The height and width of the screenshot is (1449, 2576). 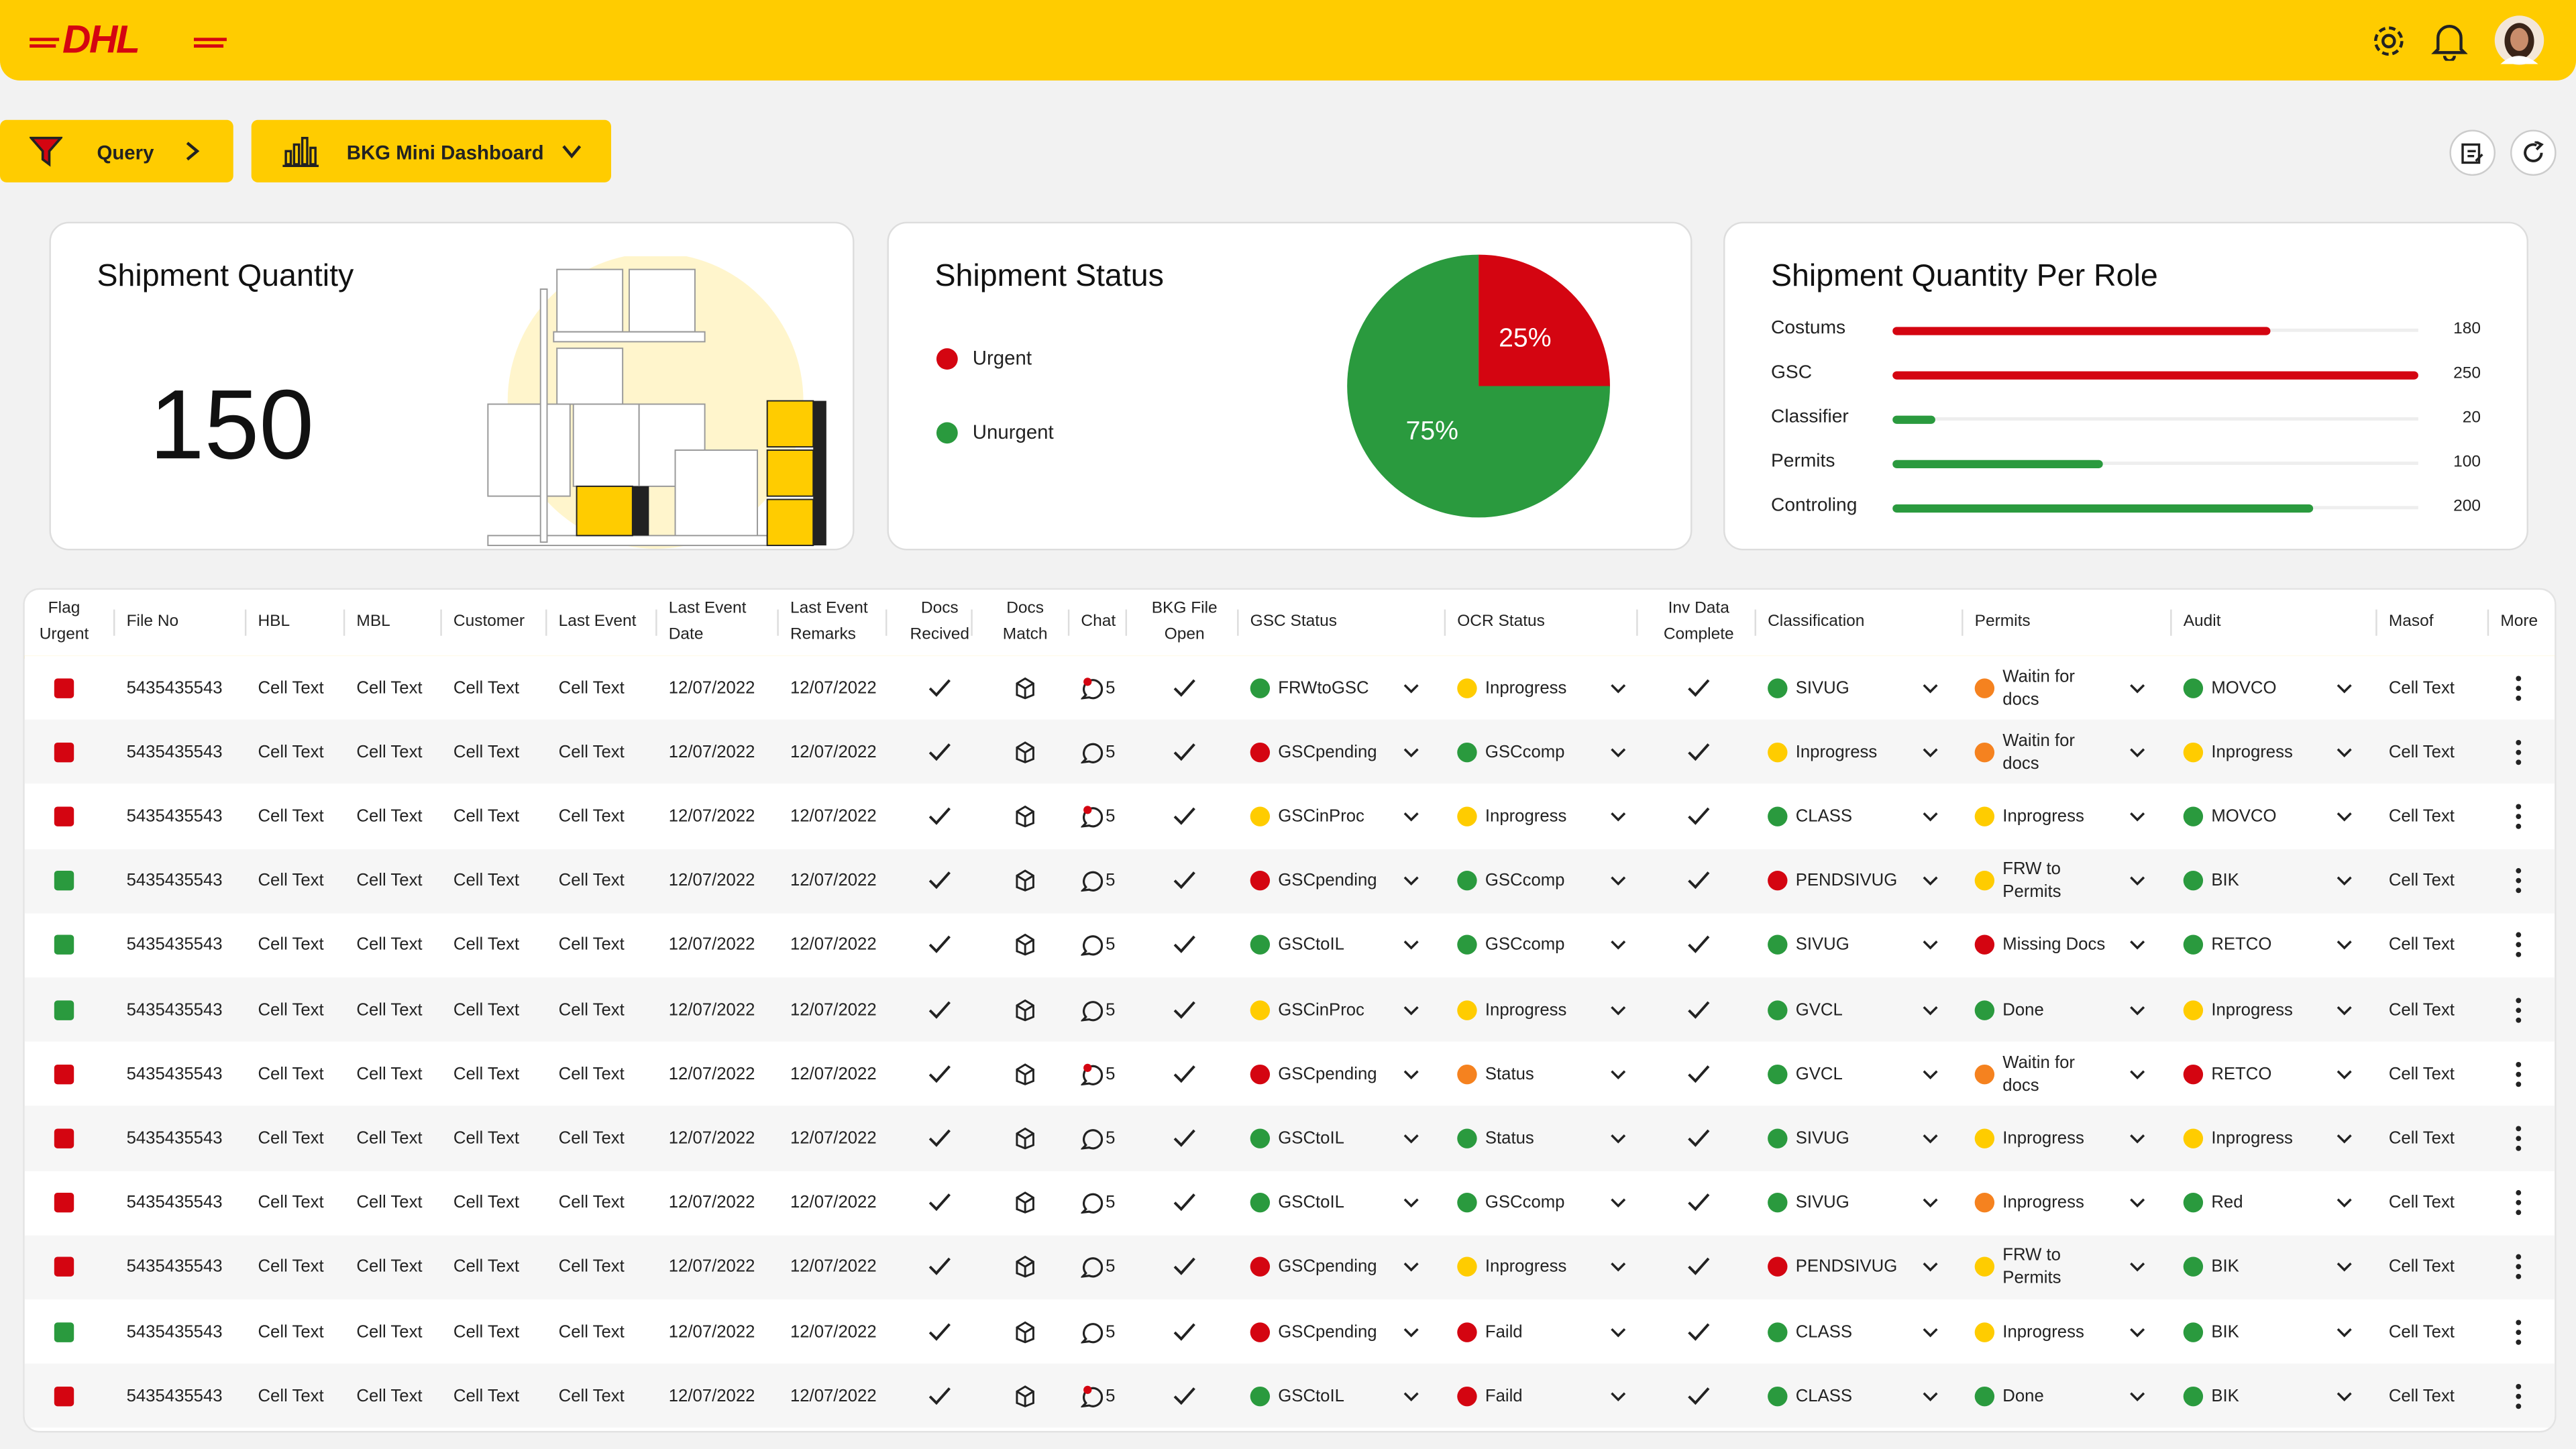 What do you see at coordinates (1963, 622) in the screenshot?
I see `column-separator` at bounding box center [1963, 622].